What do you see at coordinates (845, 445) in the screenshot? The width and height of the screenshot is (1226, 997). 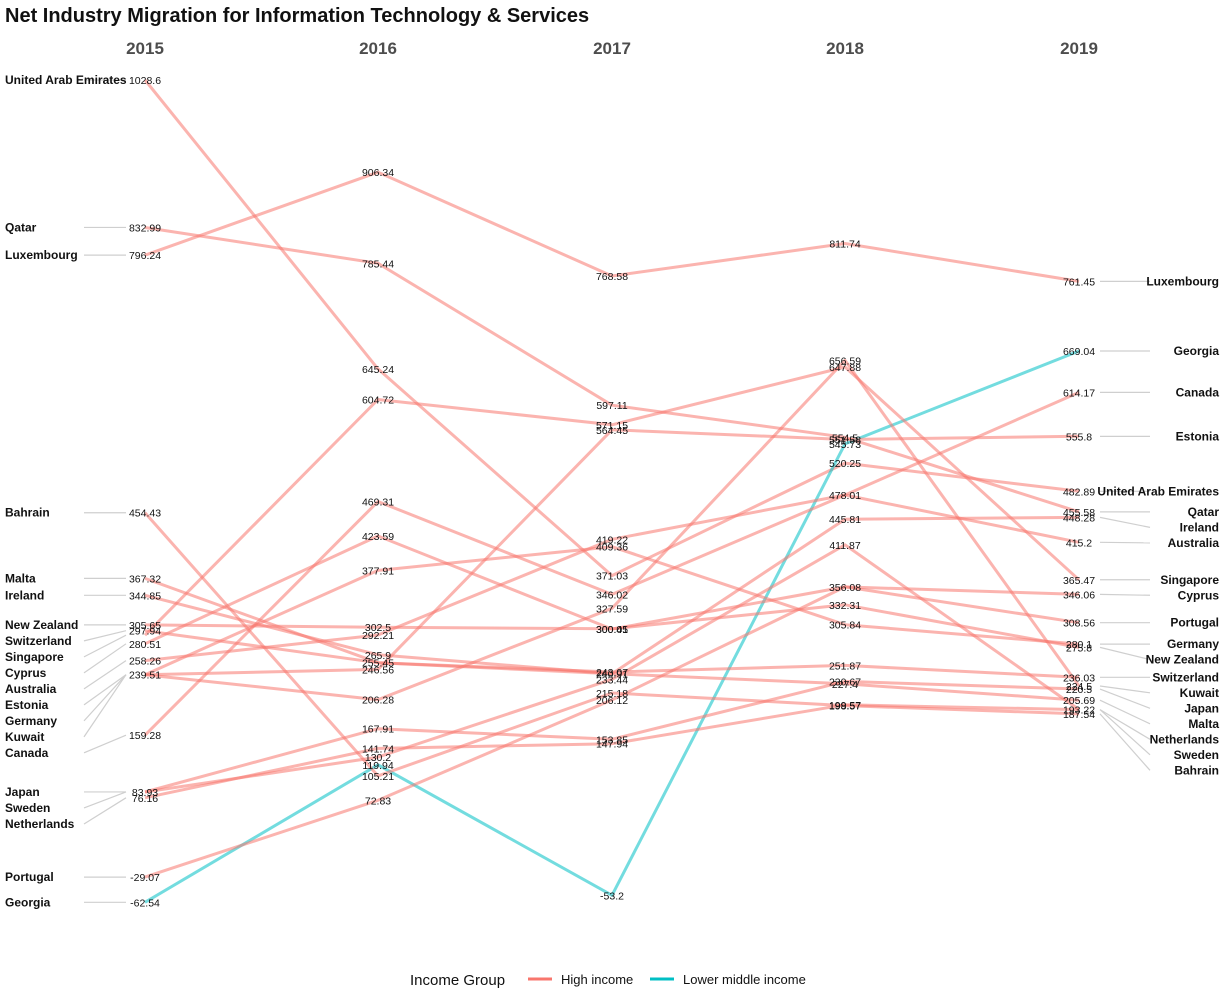 I see `value-label-2018: 545.73` at bounding box center [845, 445].